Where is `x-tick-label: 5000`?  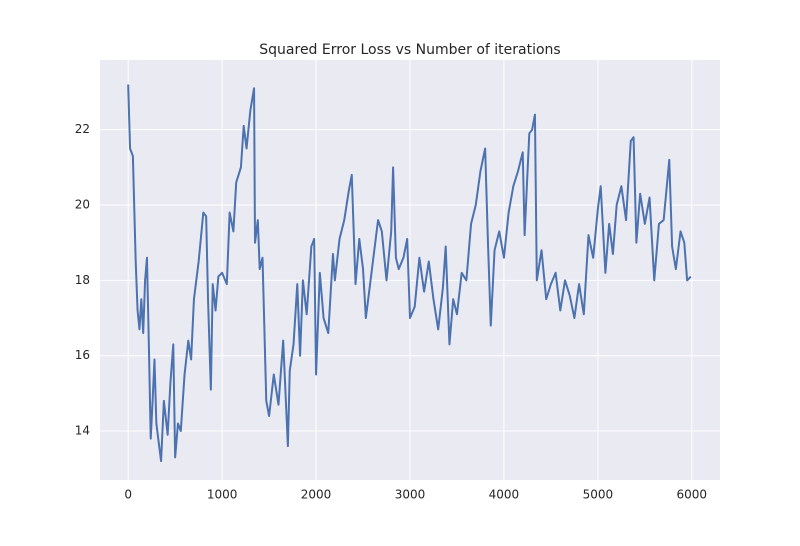
x-tick-label: 5000 is located at coordinates (598, 495).